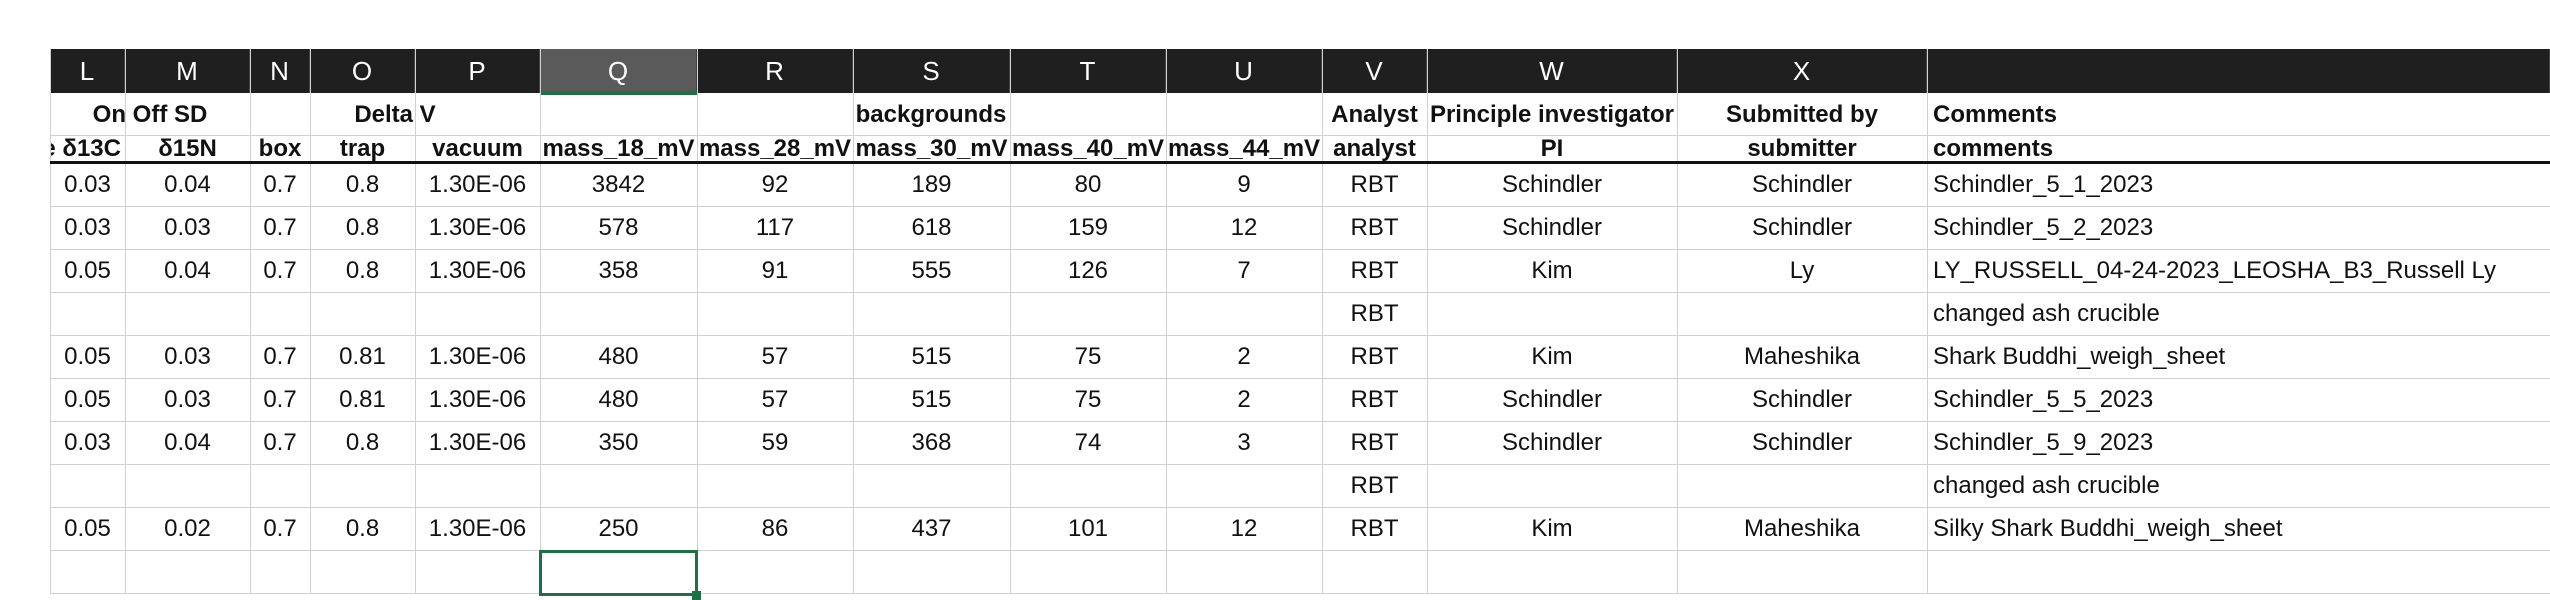 The height and width of the screenshot is (600, 2550). Describe the element at coordinates (280, 71) in the screenshot. I see `column-header-N: N` at that location.